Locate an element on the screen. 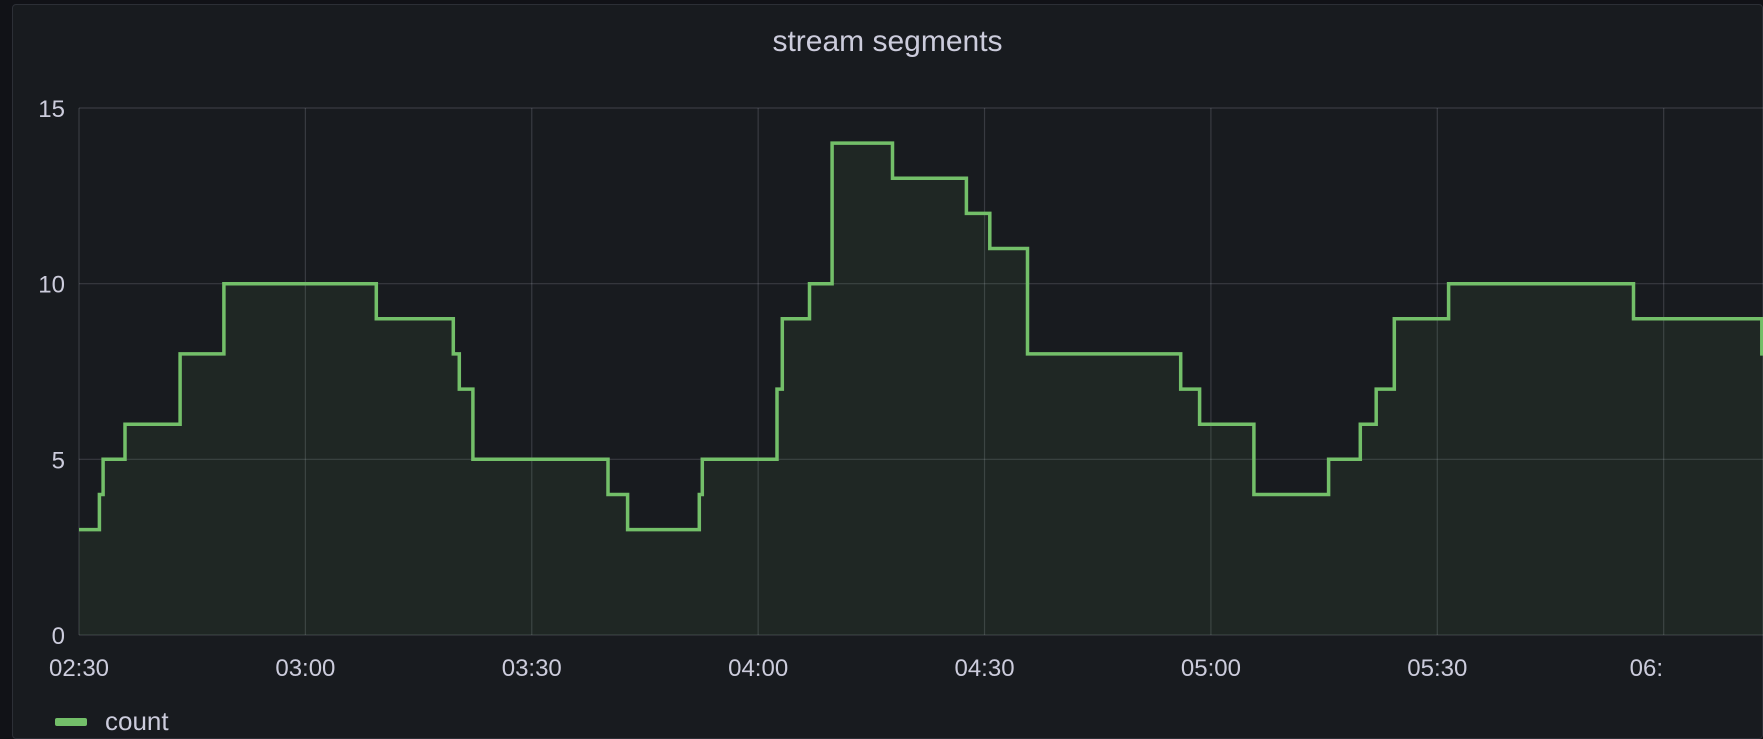 This screenshot has width=1763, height=739. x-tick-label-4: 04:30 is located at coordinates (984, 668).